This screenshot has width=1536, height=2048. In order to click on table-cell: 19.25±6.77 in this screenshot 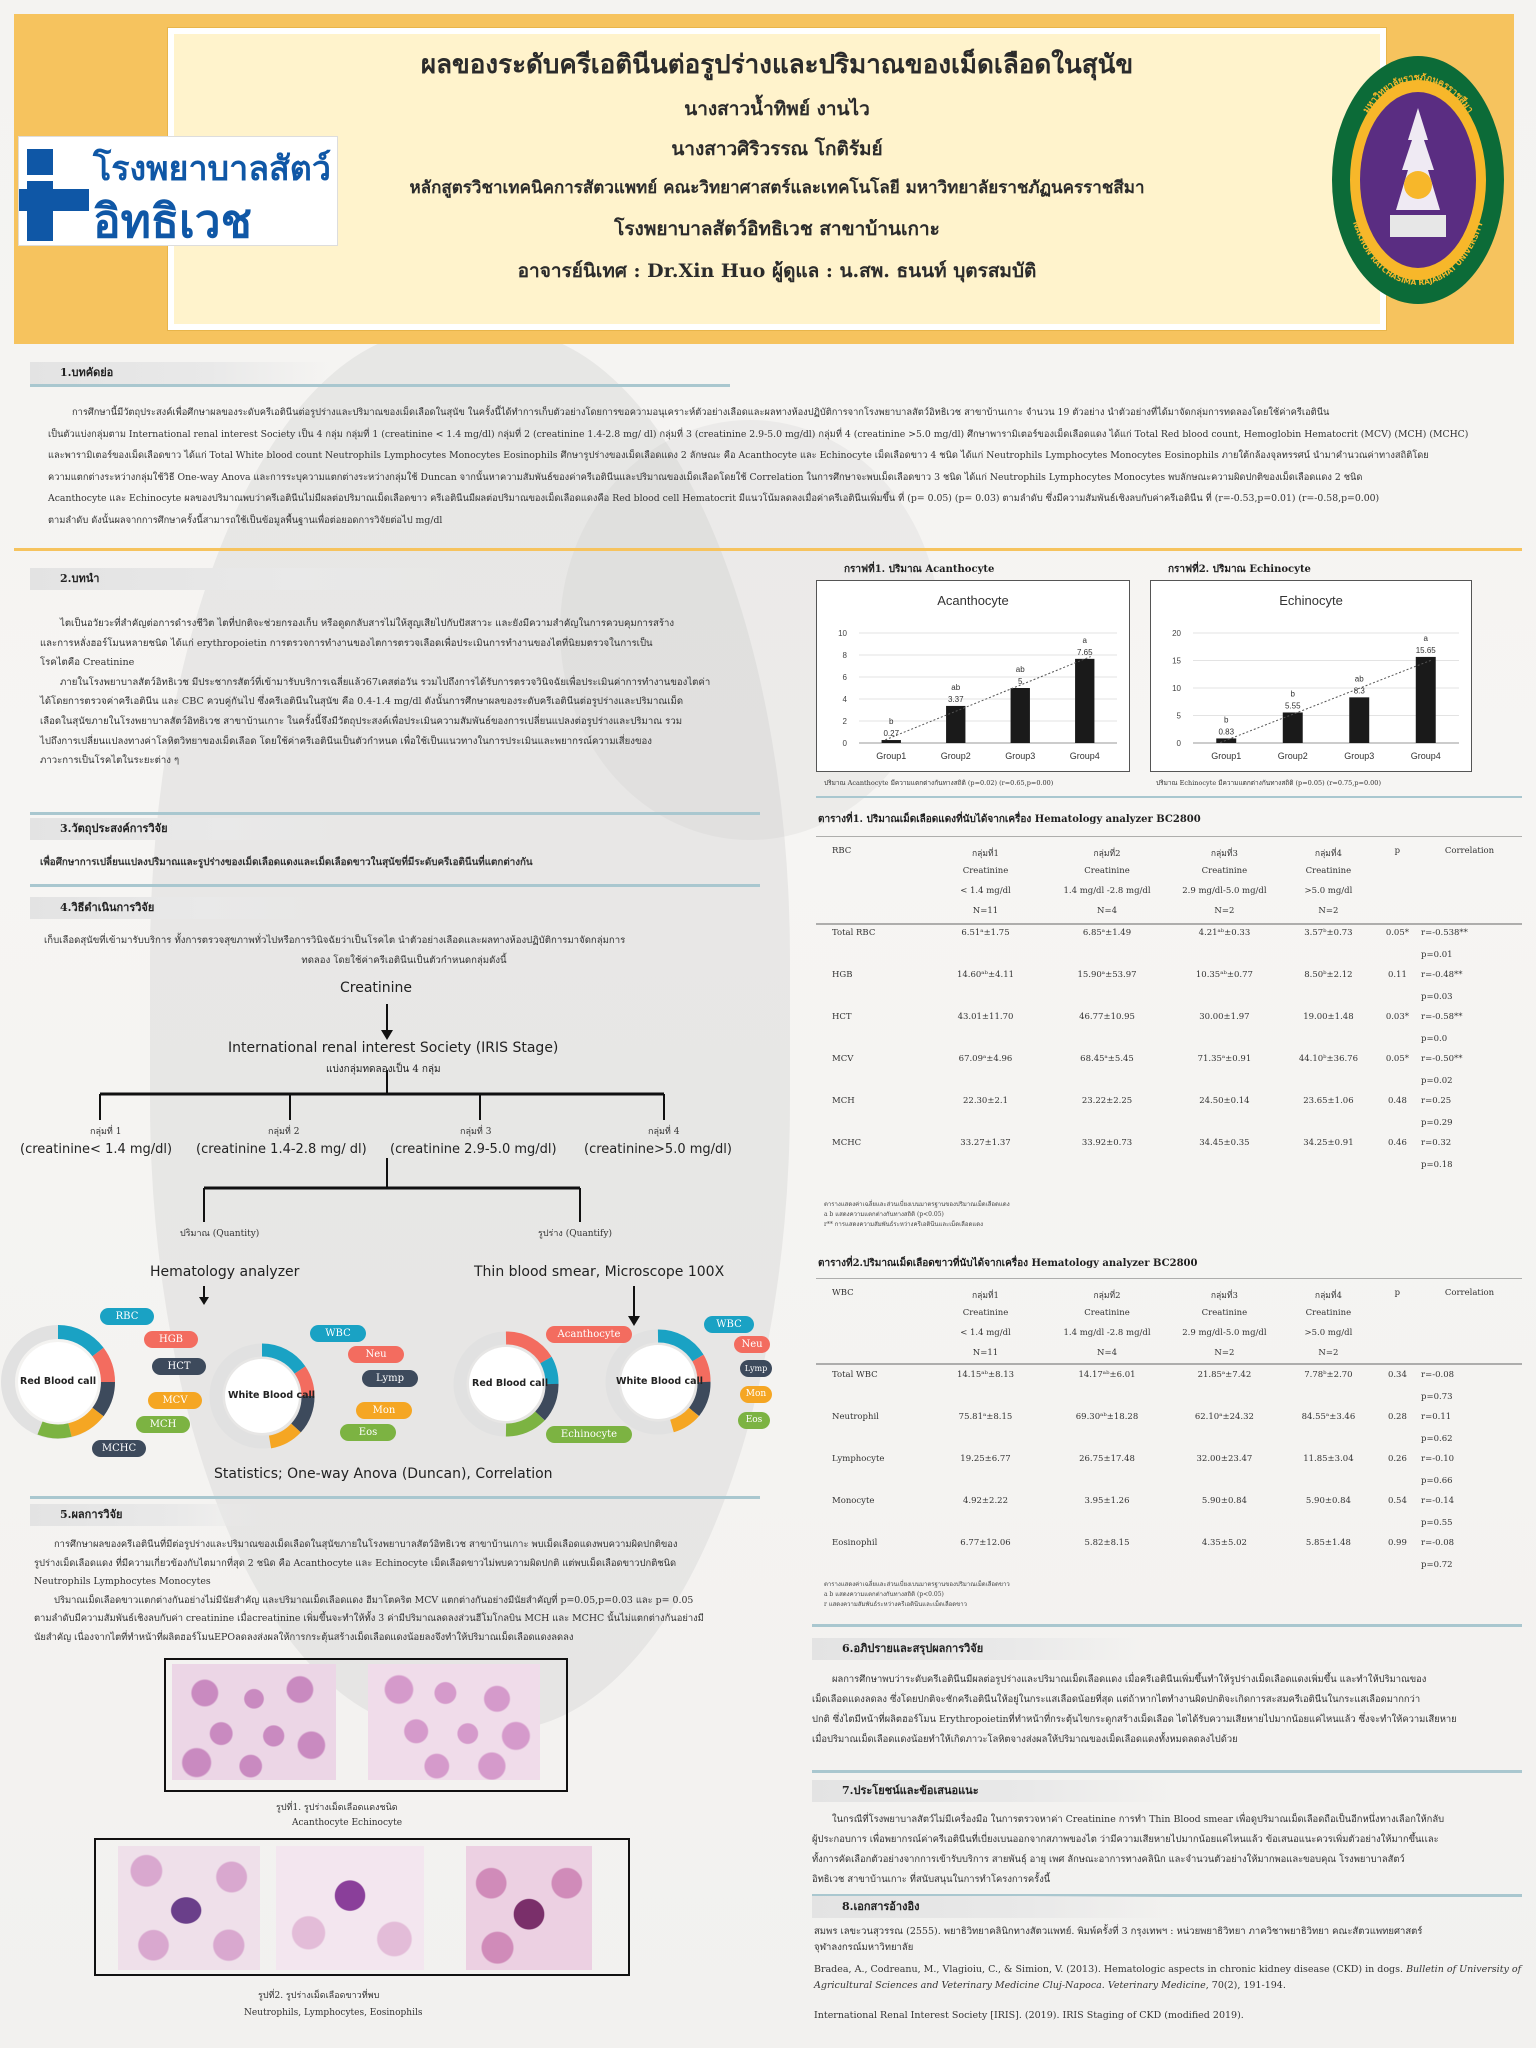, I will do `click(985, 1459)`.